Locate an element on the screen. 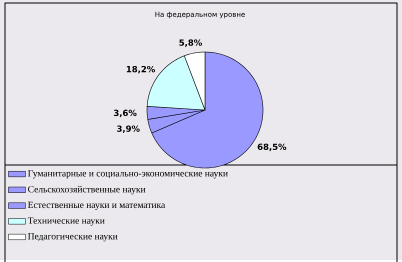  legend-label: Гуманитарные и социально-экономические науки is located at coordinates (128, 174).